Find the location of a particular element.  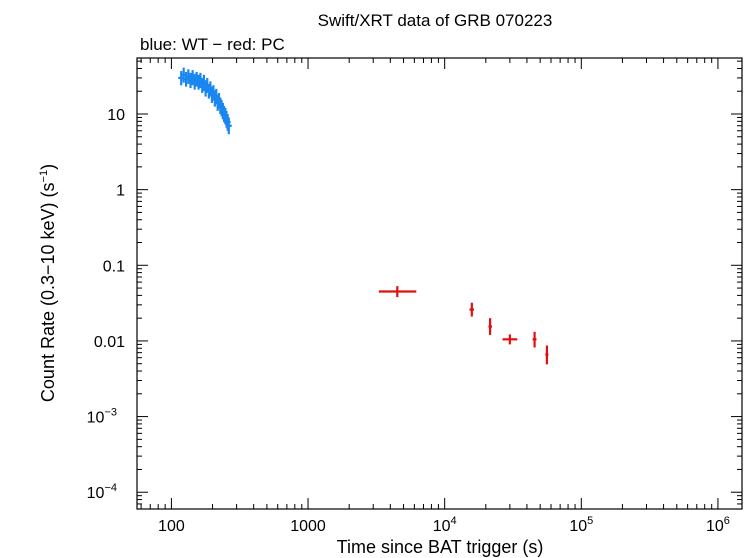

x-axis-label: Time since BAT trigger (s) is located at coordinates (440, 547).